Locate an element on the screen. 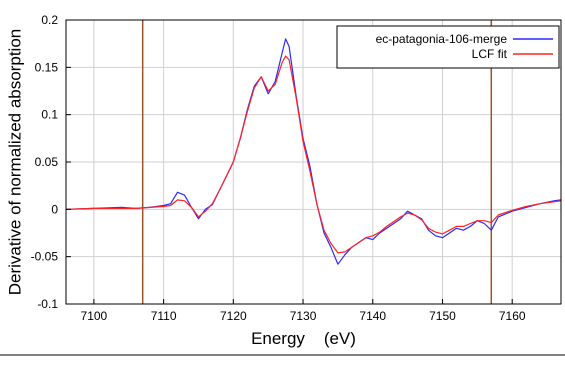 Image resolution: width=565 pixels, height=365 pixels. x-tick-label: 7130 is located at coordinates (303, 316).